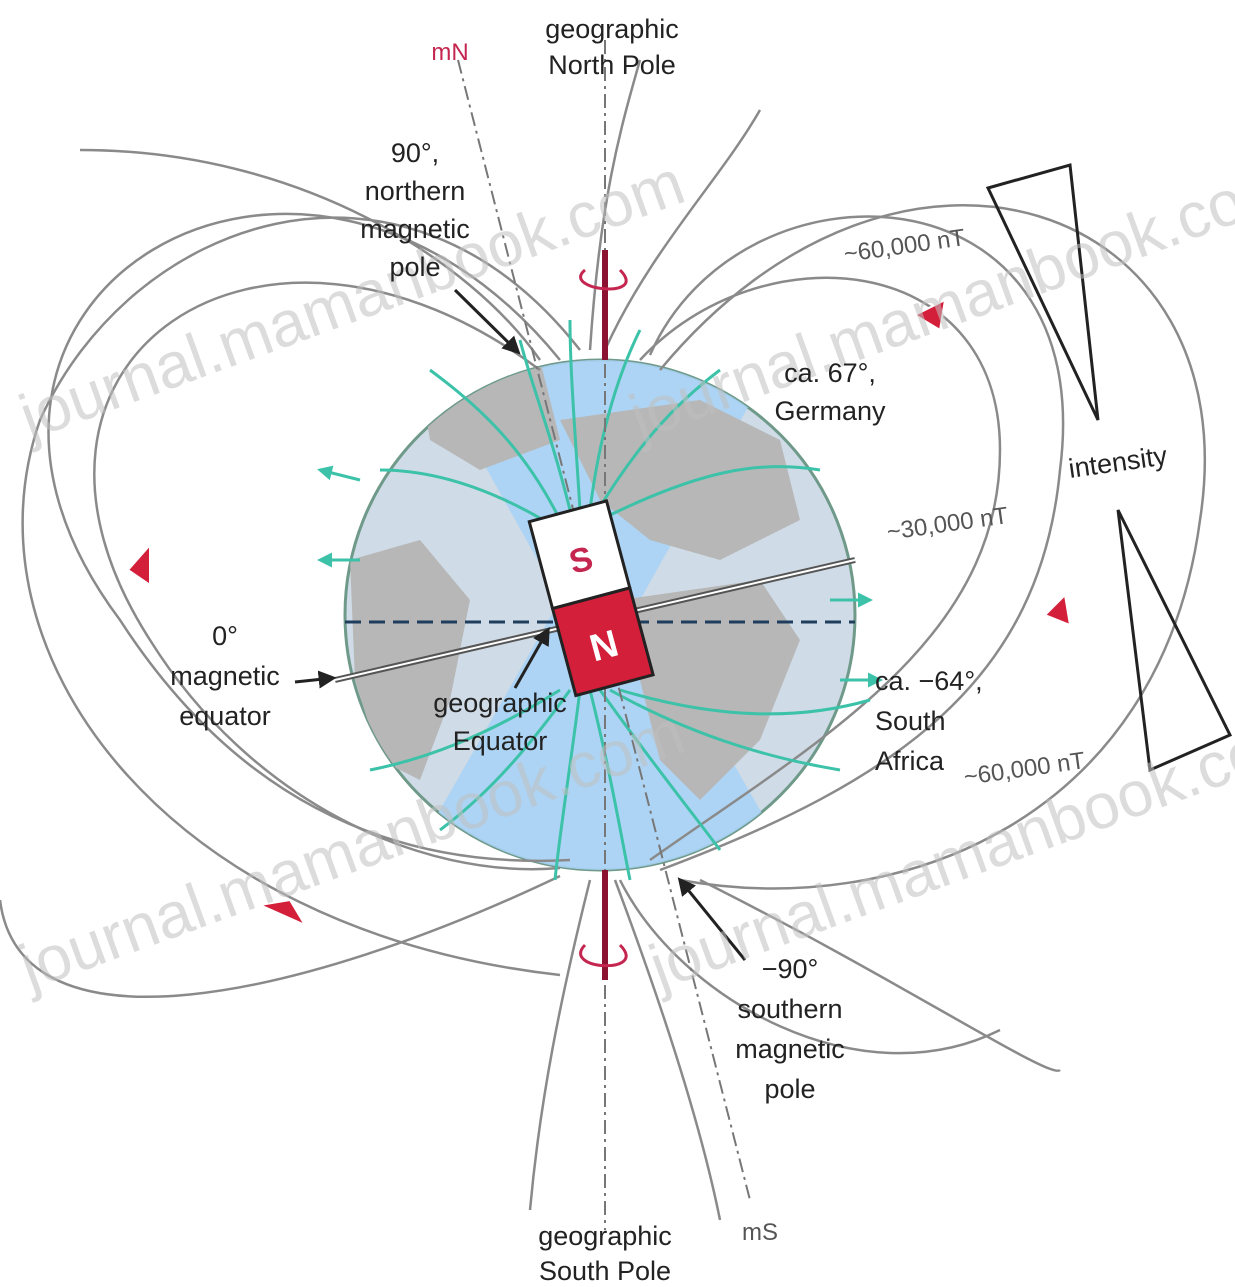  Describe the element at coordinates (1118, 462) in the screenshot. I see `label-intensity: intensity` at that location.